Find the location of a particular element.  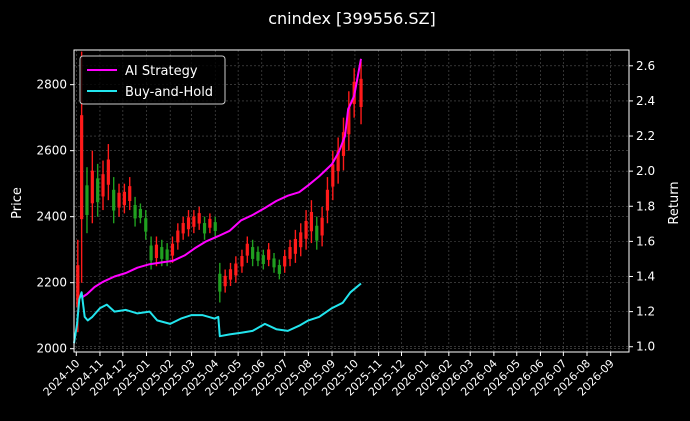

y-right-tick-label: 1.8 is located at coordinates (645, 206).